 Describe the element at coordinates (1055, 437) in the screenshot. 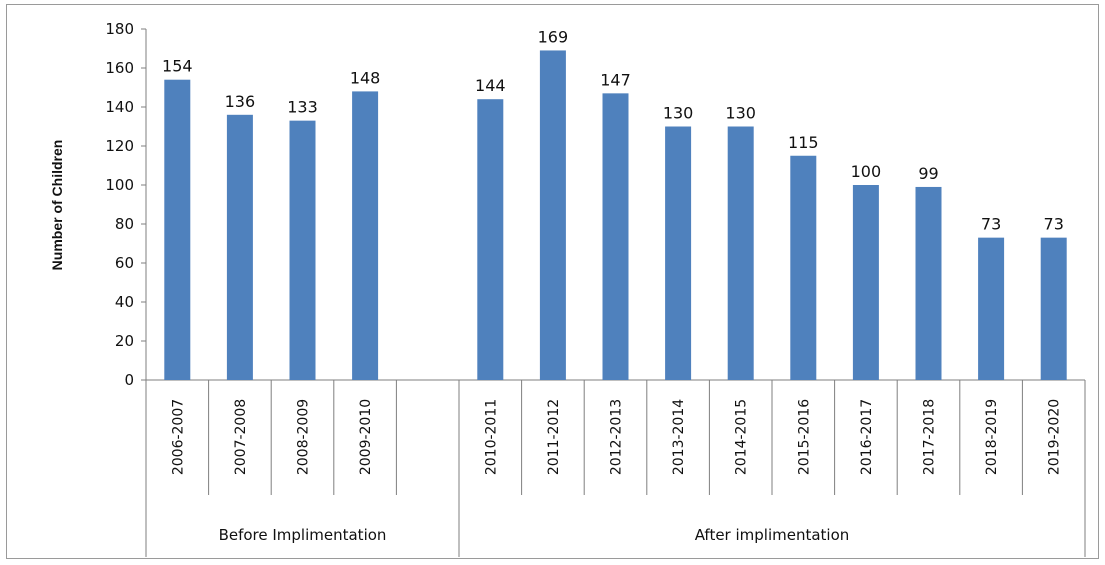

I see `category-label: 2019-2020` at that location.